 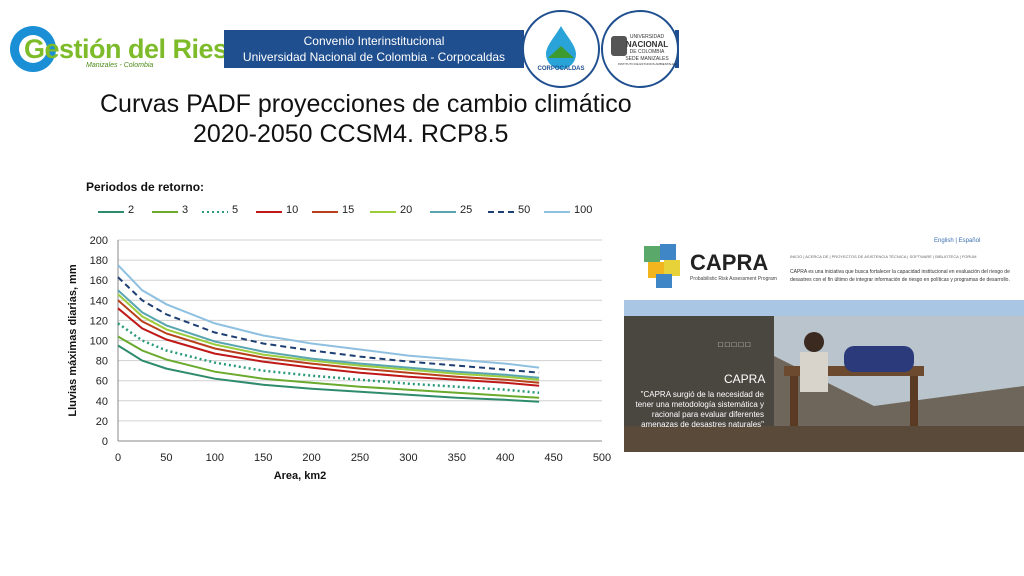 What do you see at coordinates (311, 458) in the screenshot?
I see `x-tick-label: 200` at bounding box center [311, 458].